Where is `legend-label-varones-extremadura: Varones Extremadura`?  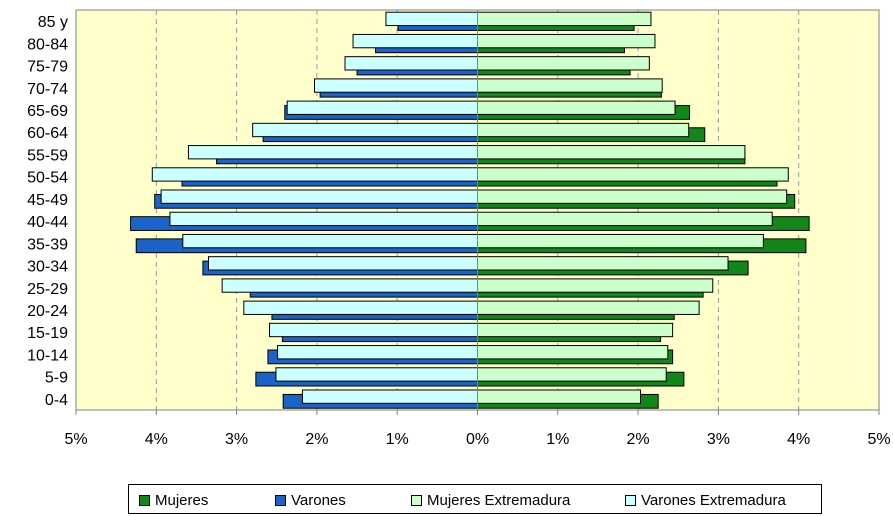 legend-label-varones-extremadura: Varones Extremadura is located at coordinates (713, 500).